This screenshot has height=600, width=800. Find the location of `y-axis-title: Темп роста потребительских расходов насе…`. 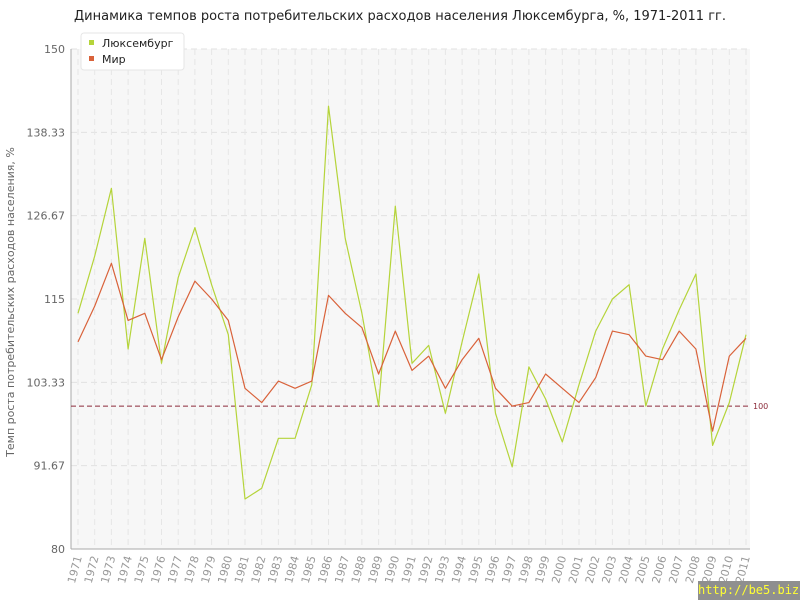

y-axis-title: Темп роста потребительских расходов насе… is located at coordinates (10, 302).